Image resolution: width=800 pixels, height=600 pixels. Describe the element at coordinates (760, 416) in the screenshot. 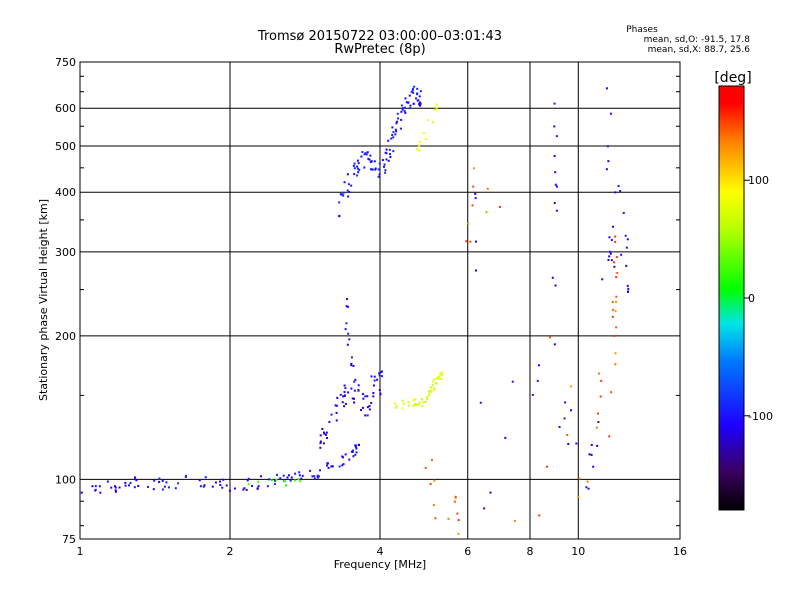

I see `colorbar-tick-label: -100` at that location.